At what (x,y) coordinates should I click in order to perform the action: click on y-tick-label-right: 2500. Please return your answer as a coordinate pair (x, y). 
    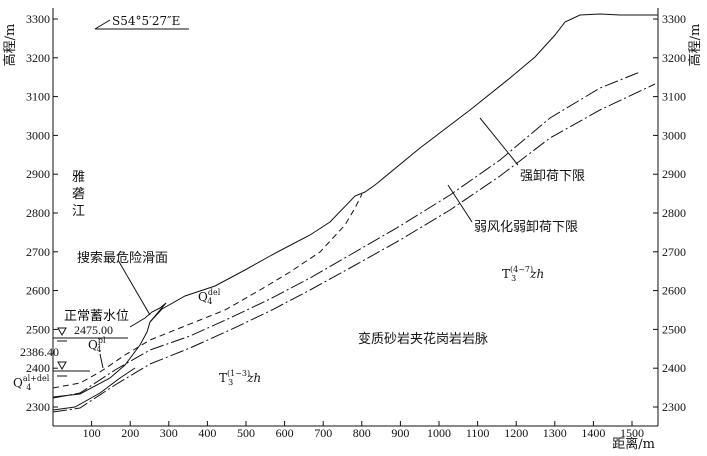
    Looking at the image, I should click on (674, 329).